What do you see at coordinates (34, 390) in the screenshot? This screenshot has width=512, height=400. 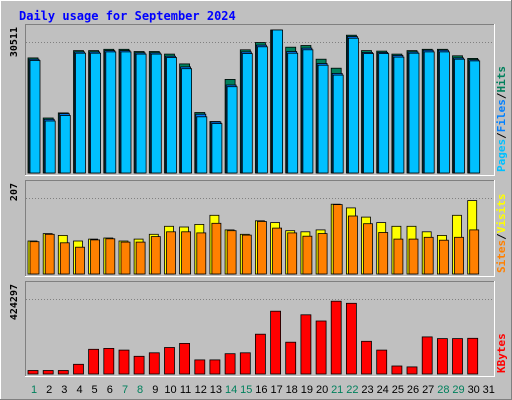 I see `x-tick-label-day-1: 1` at bounding box center [34, 390].